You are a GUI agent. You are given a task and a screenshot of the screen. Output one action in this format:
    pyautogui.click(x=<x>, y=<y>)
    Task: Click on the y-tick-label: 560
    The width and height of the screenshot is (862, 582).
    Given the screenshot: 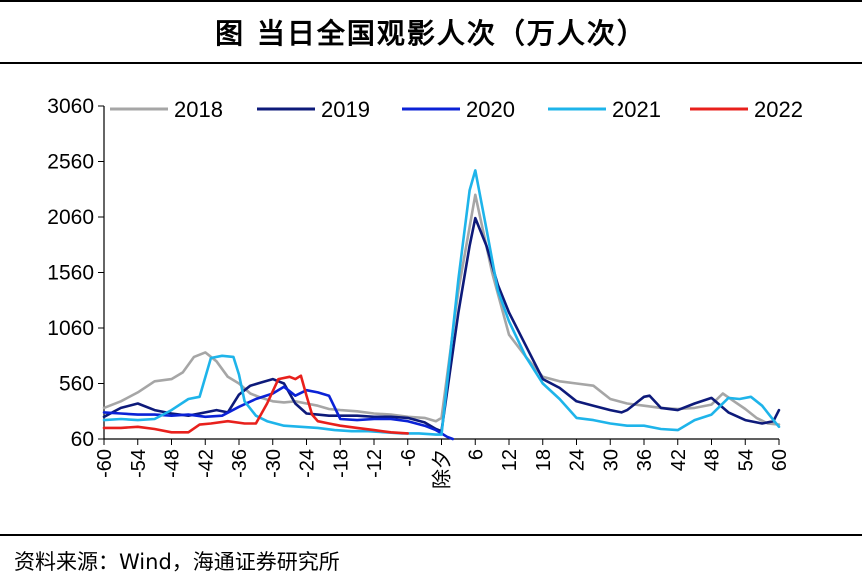 What is the action you would take?
    pyautogui.click(x=76, y=384)
    